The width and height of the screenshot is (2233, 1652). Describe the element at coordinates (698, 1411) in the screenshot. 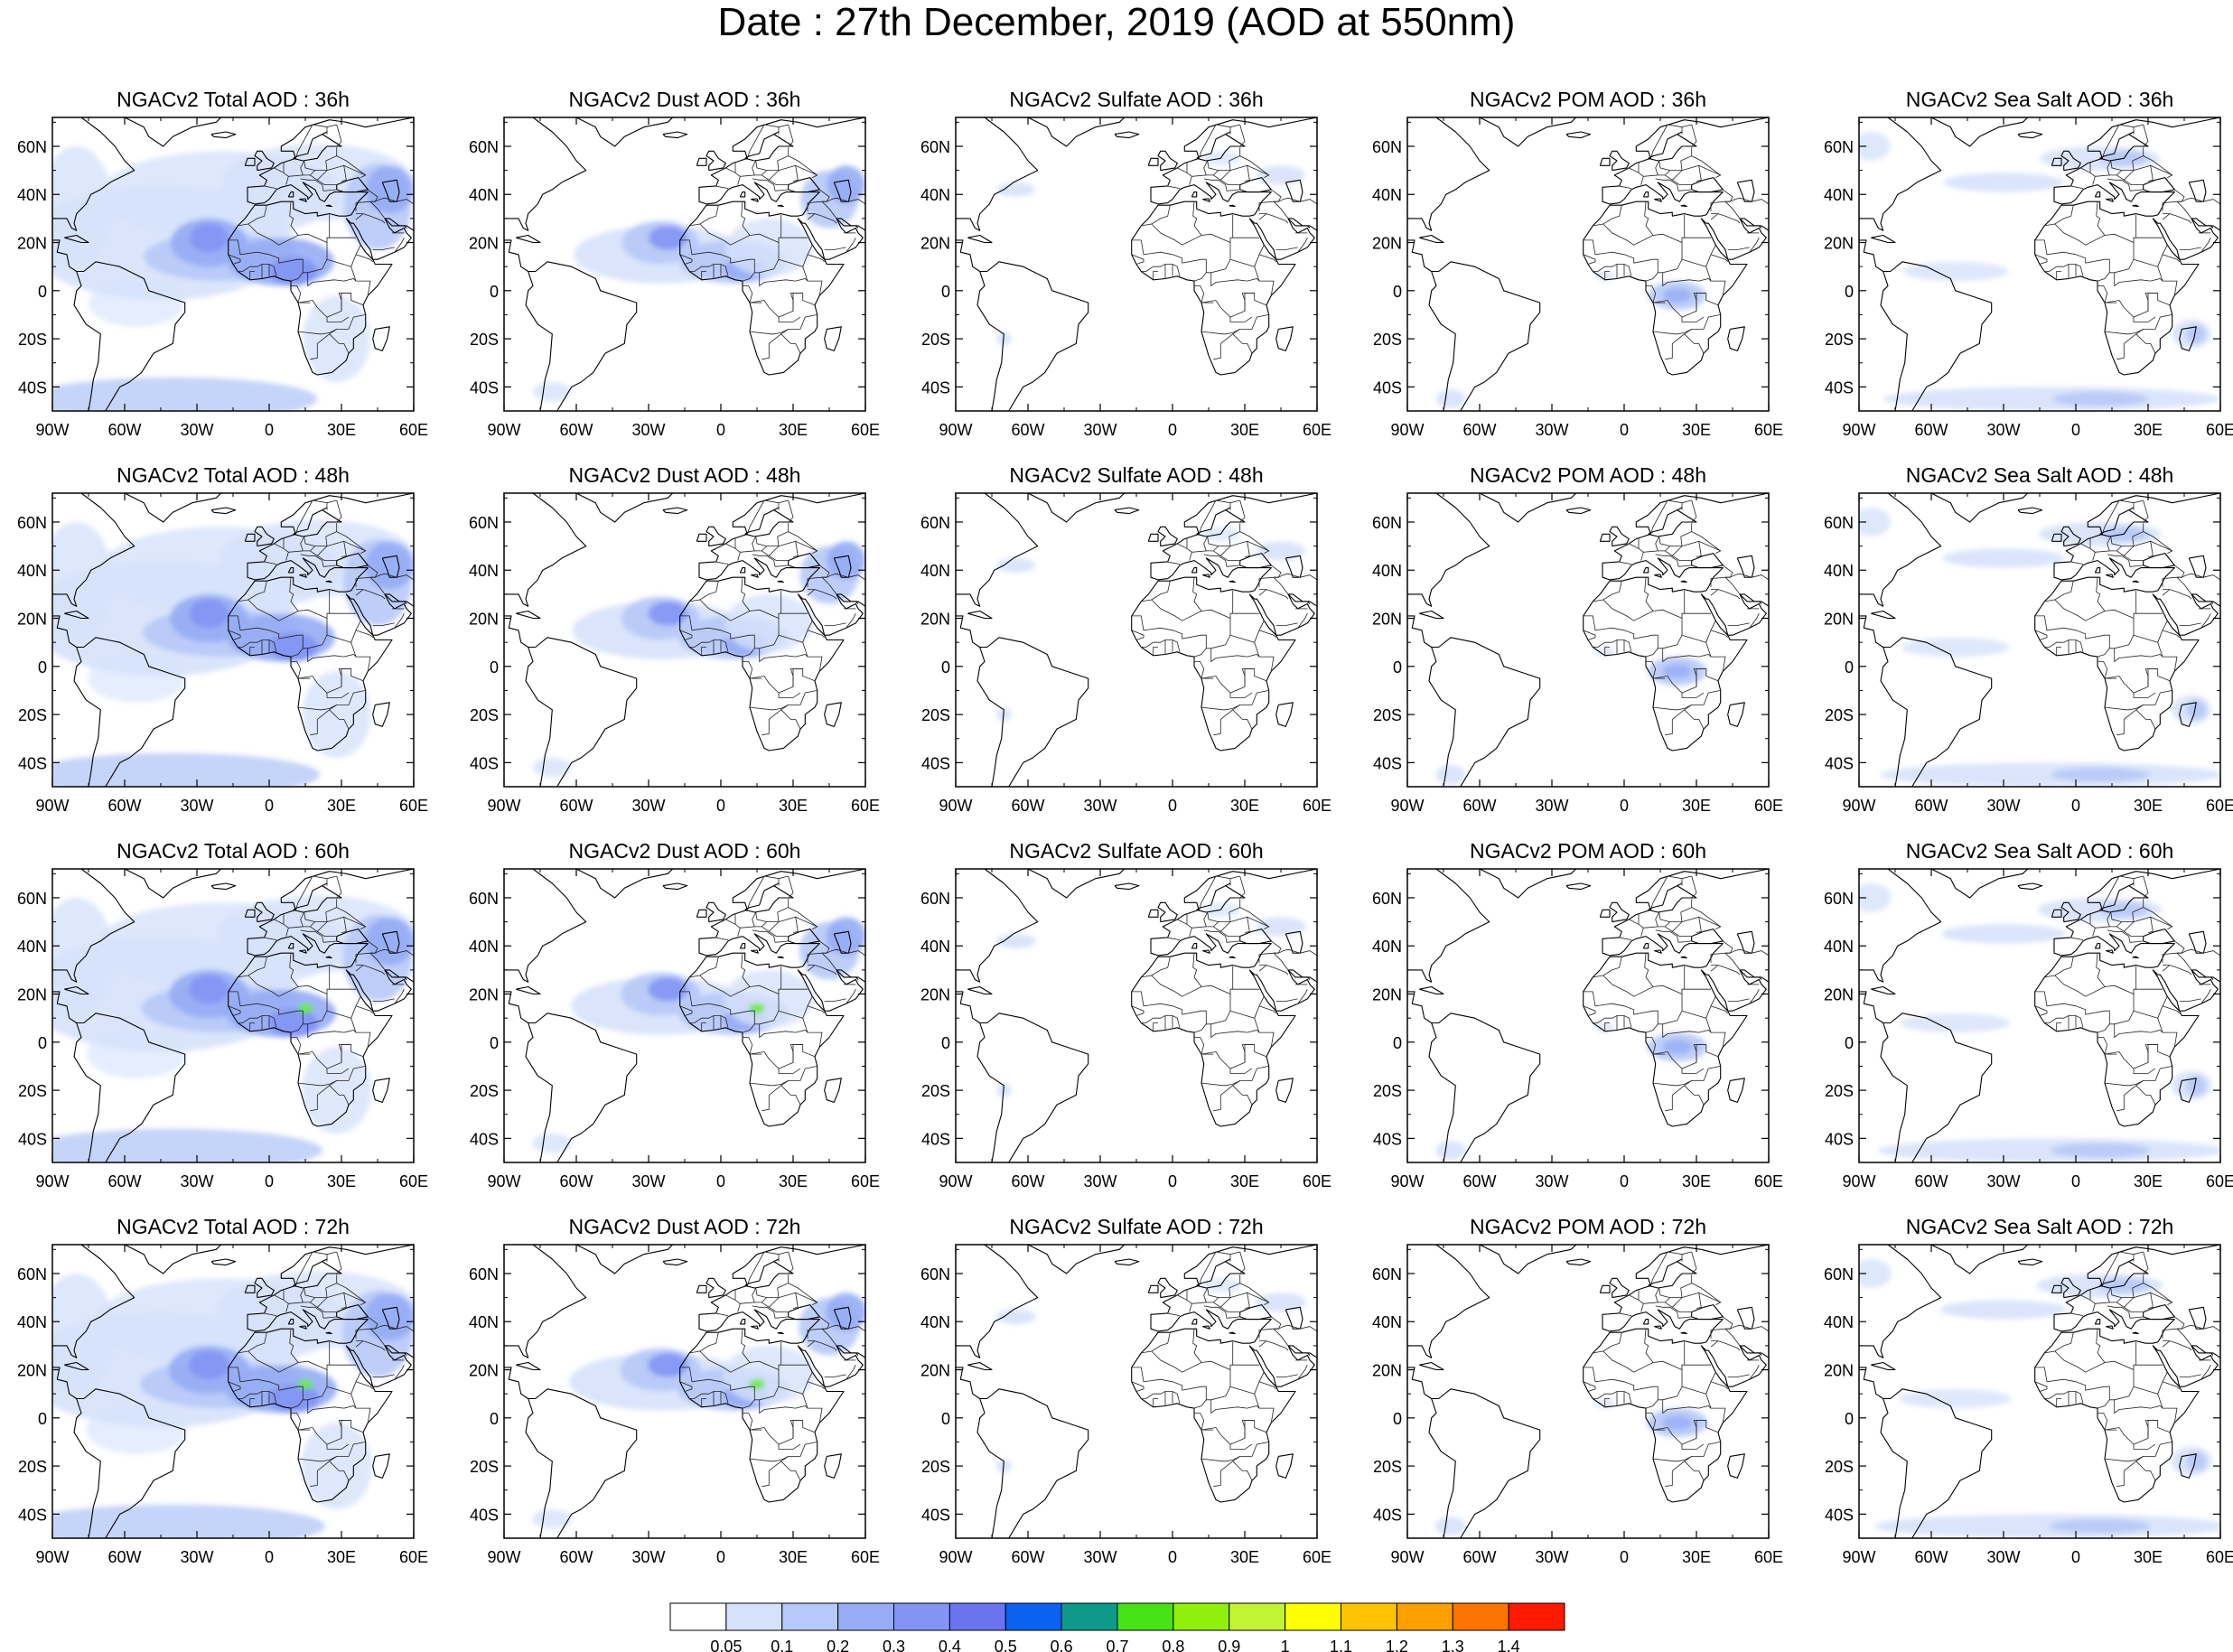

I see `aod-field` at that location.